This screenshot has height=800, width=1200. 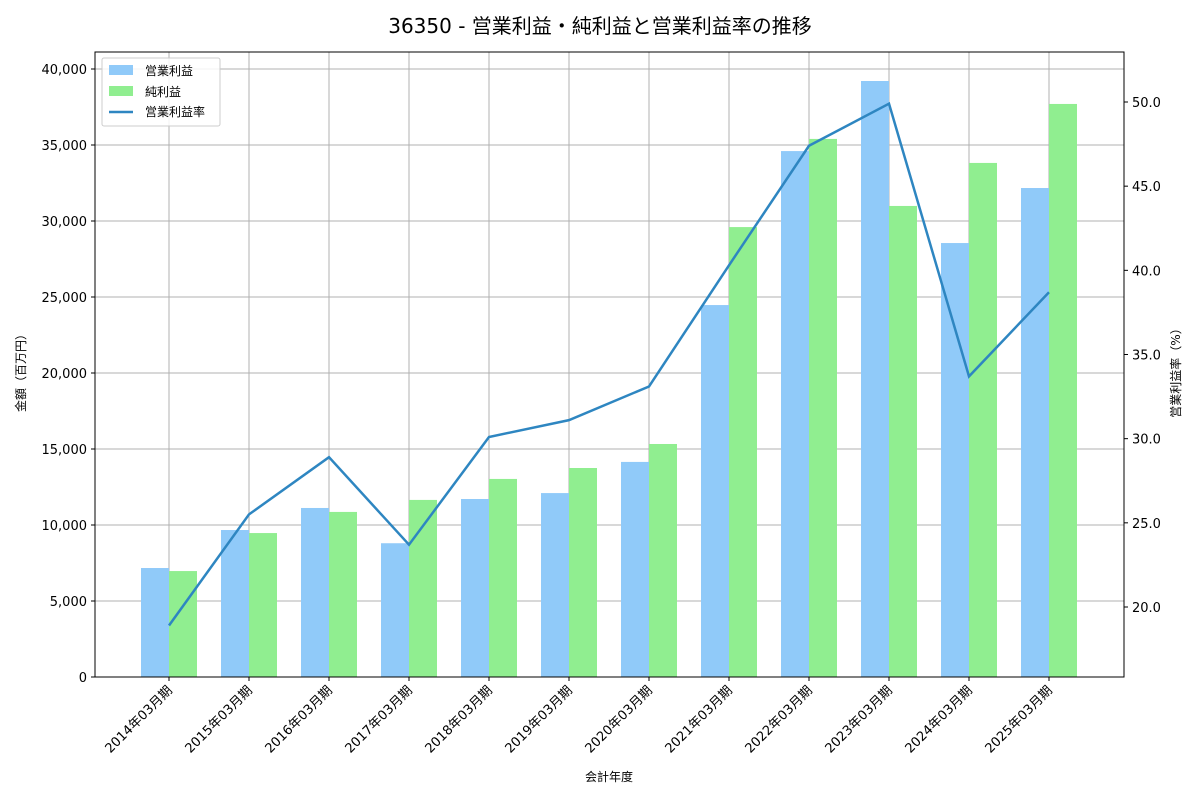 What do you see at coordinates (1146, 271) in the screenshot?
I see `y2-tick-label: 40.0` at bounding box center [1146, 271].